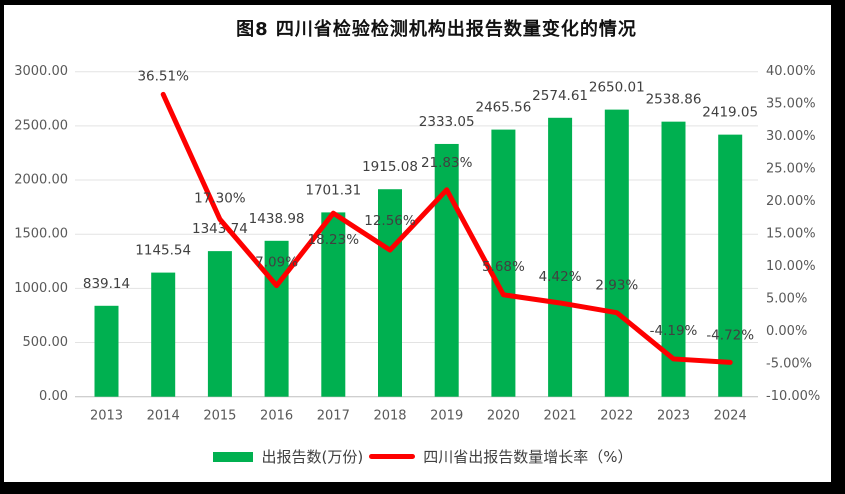  Describe the element at coordinates (616, 286) in the screenshot. I see `growth-value-label: 2.93%` at that location.